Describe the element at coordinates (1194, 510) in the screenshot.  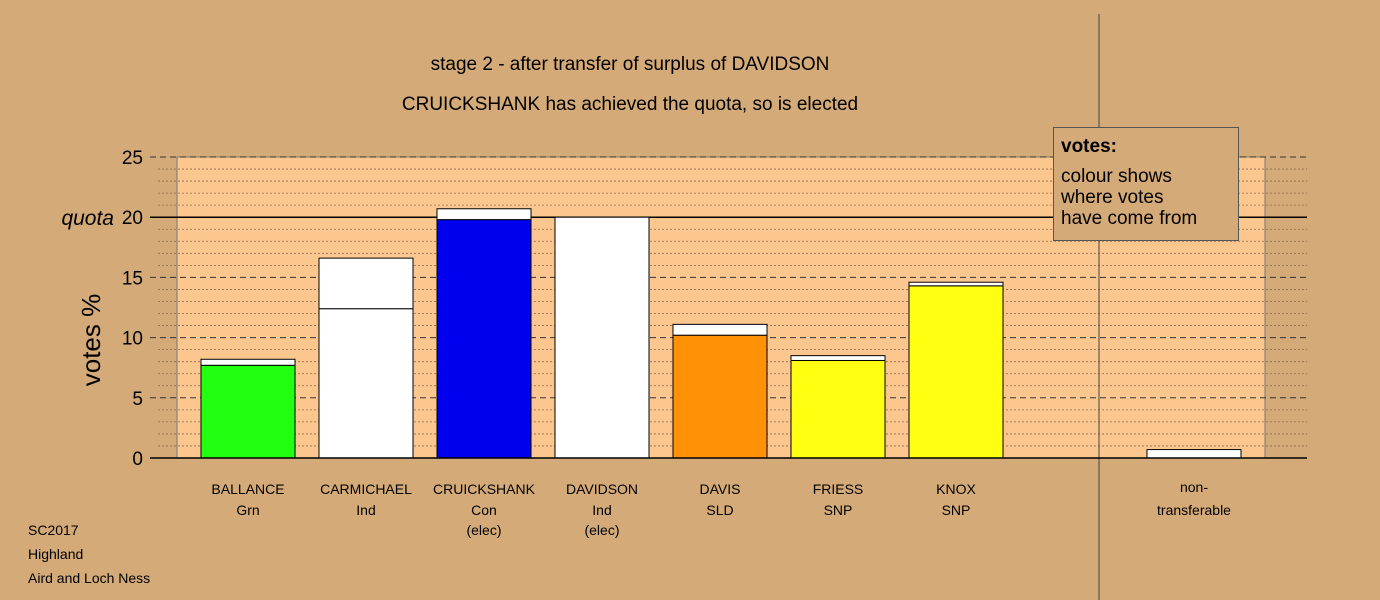
I see `nontransferable-label: transferable` at that location.